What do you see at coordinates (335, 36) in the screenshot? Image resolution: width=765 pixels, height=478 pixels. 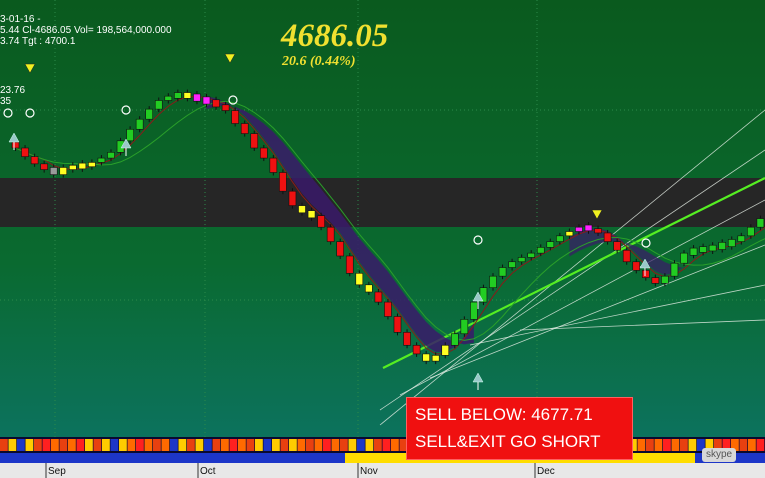 I see `last-price: 4686.05` at bounding box center [335, 36].